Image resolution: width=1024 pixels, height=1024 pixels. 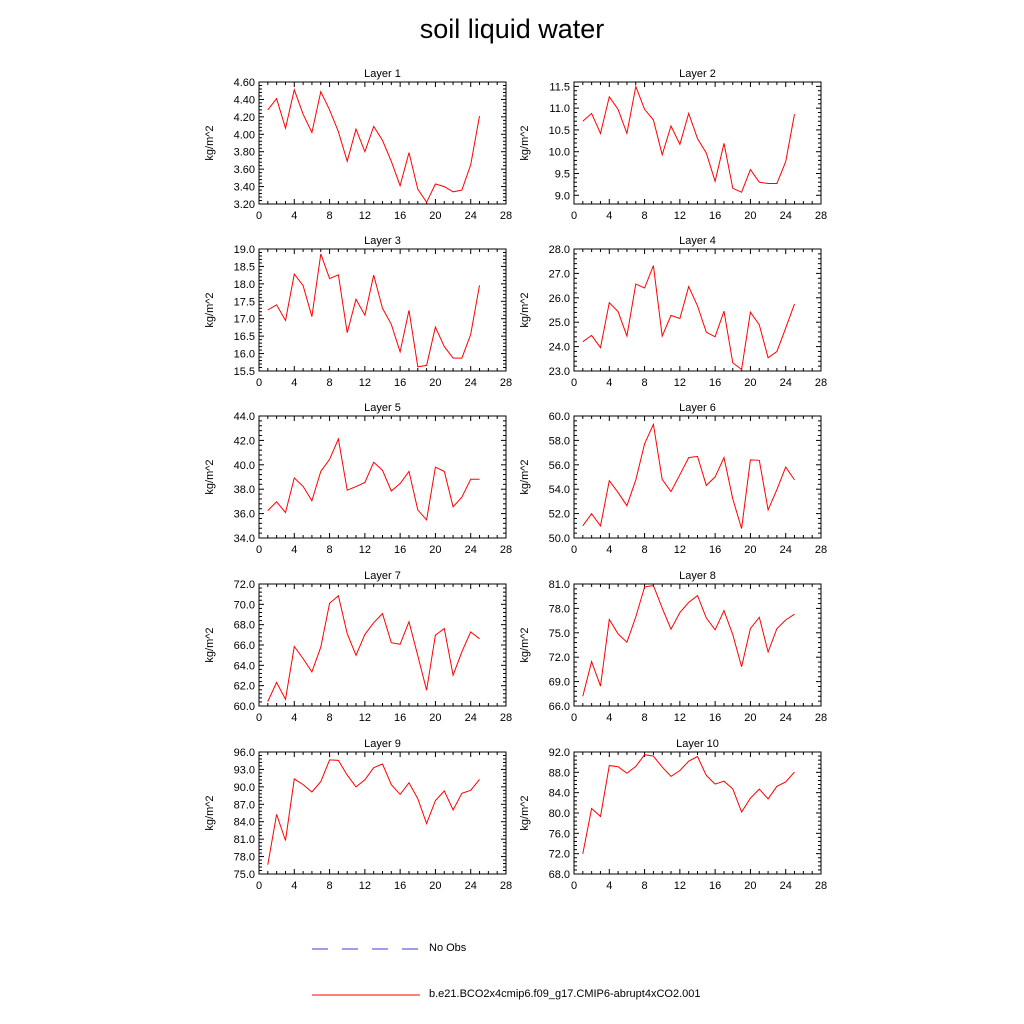 What do you see at coordinates (697, 74) in the screenshot?
I see `panel-title: Layer 2` at bounding box center [697, 74].